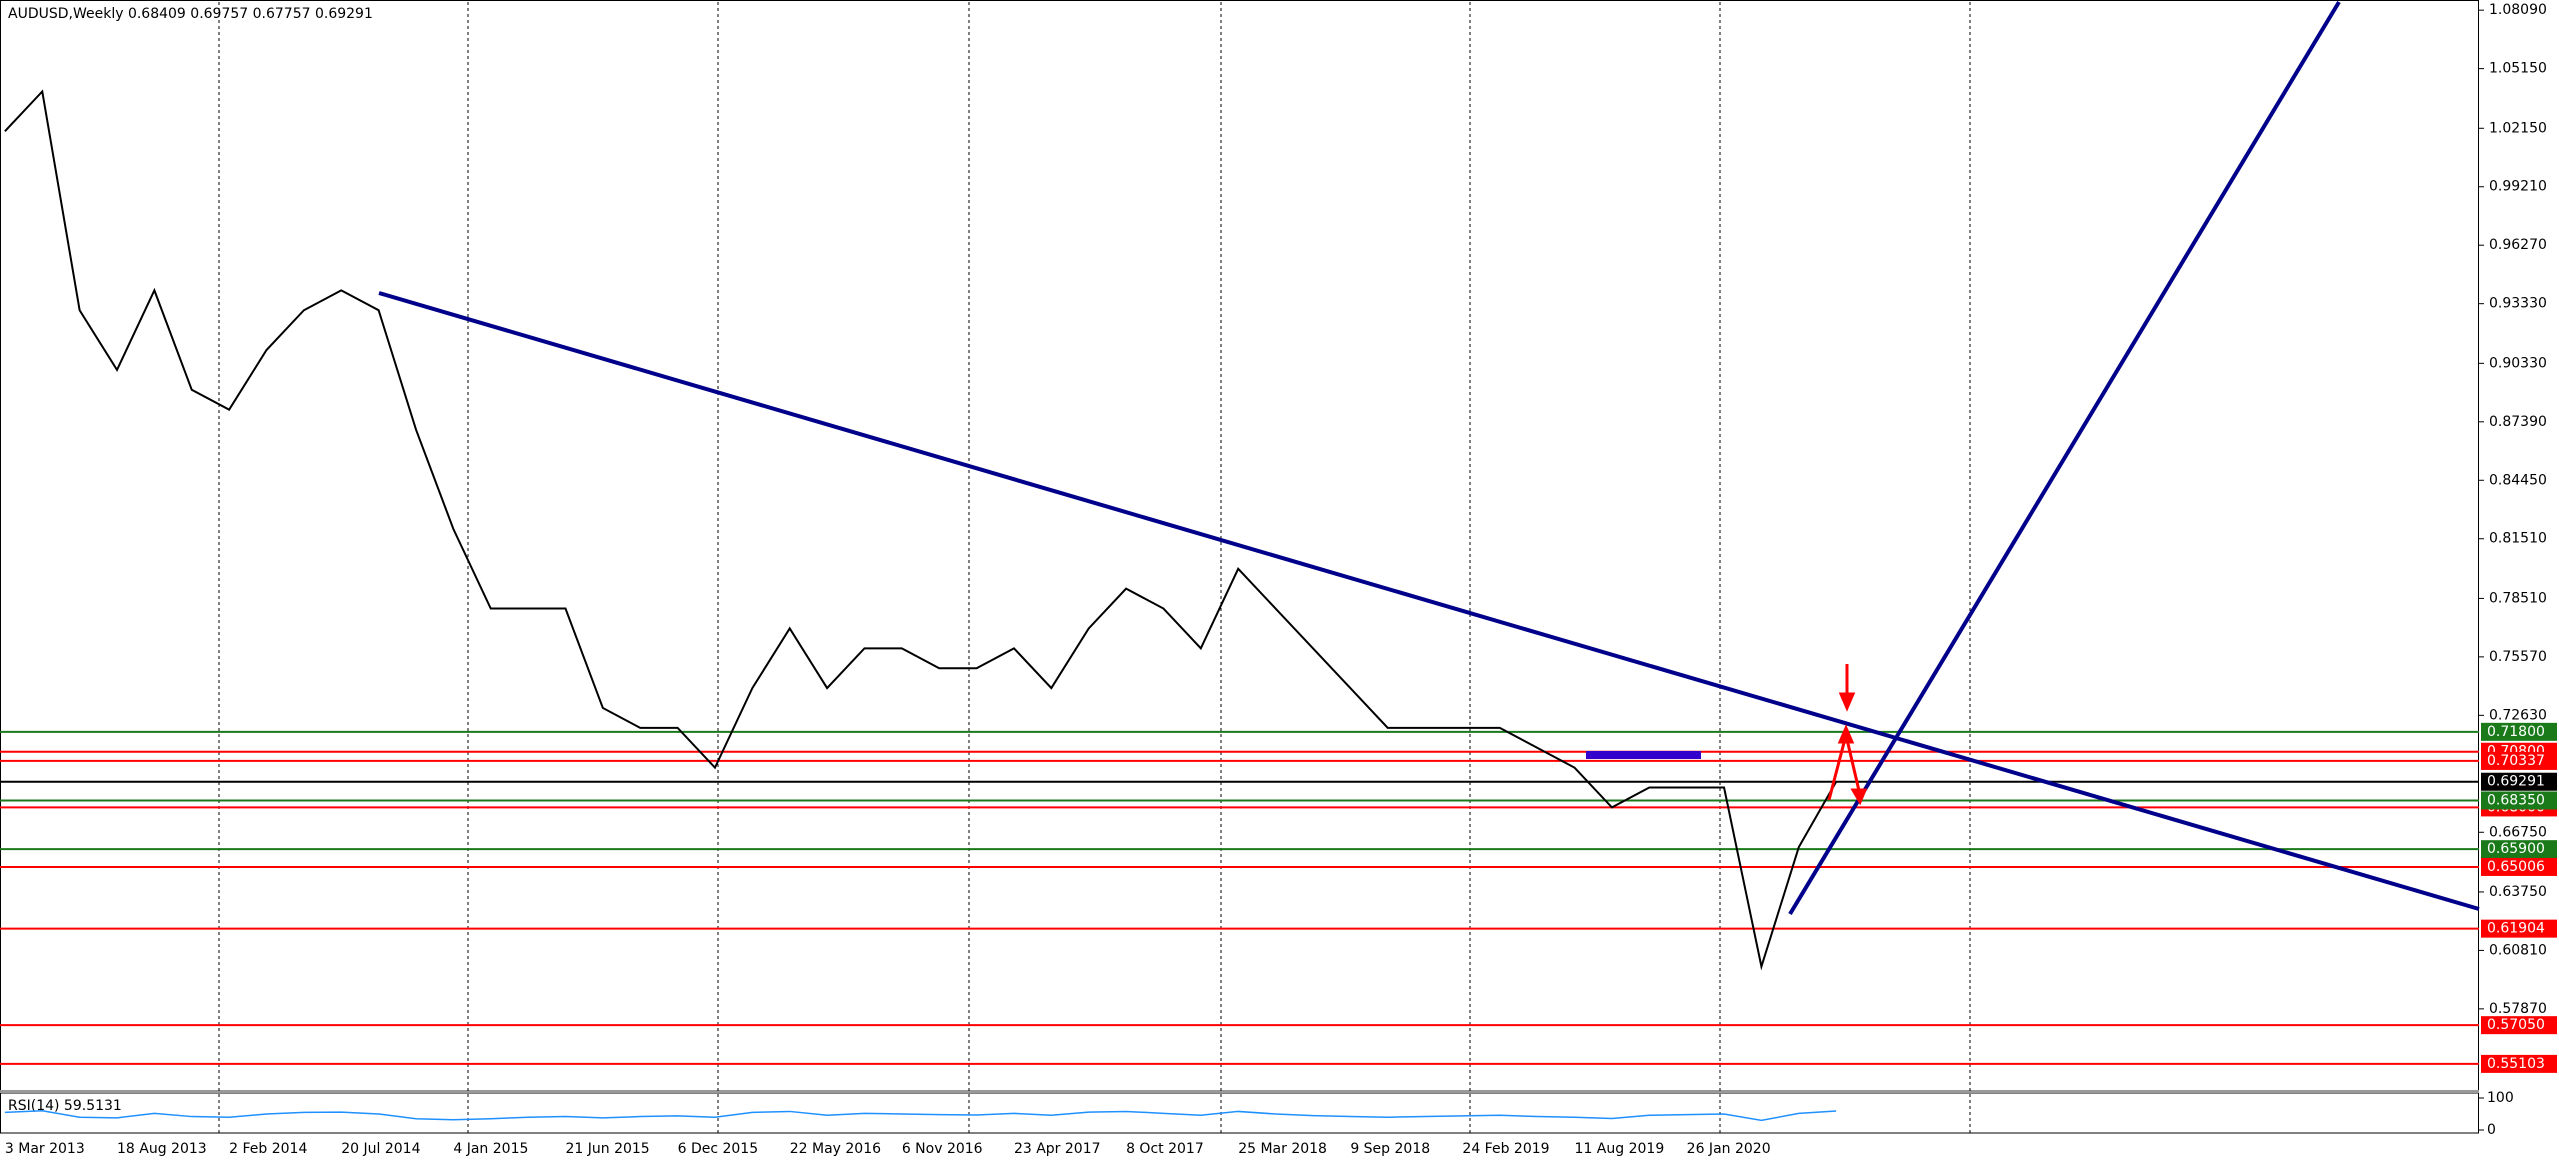 The width and height of the screenshot is (2559, 1166). I want to click on level-tag-label: 0.57050, so click(2516, 1025).